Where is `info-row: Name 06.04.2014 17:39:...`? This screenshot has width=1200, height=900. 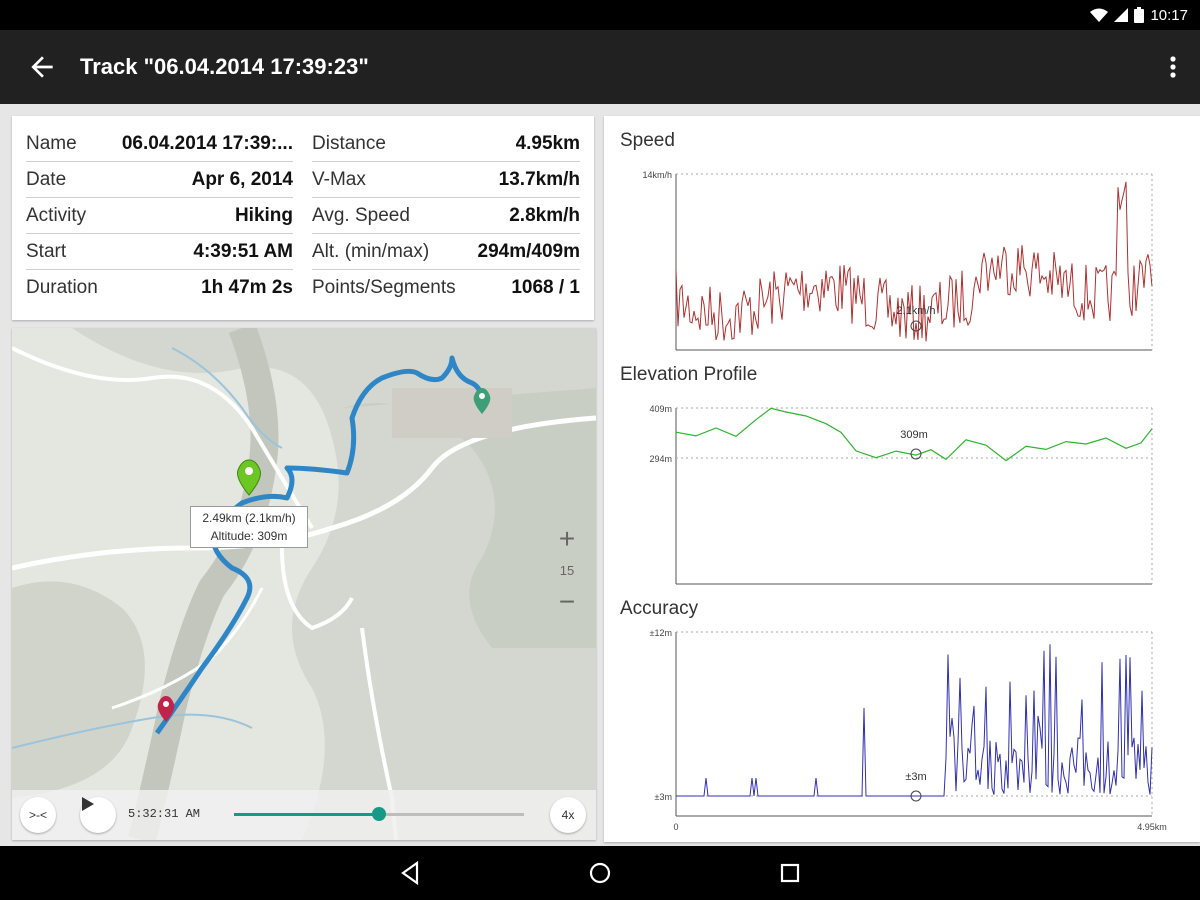 info-row: Name 06.04.2014 17:39:... is located at coordinates (159, 144).